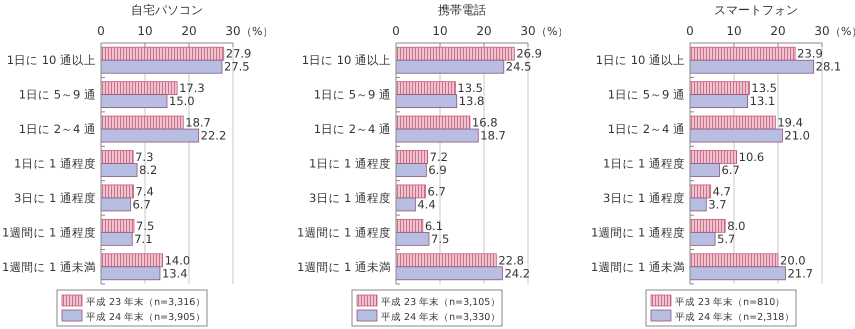  I want to click on data-label: 21.0, so click(797, 135).